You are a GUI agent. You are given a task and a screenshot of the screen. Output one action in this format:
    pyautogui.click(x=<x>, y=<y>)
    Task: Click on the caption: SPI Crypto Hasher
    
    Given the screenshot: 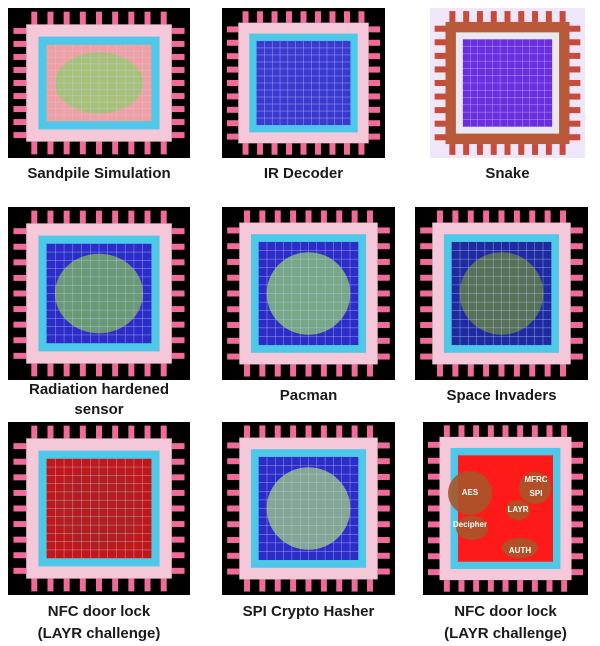 What is the action you would take?
    pyautogui.click(x=309, y=611)
    